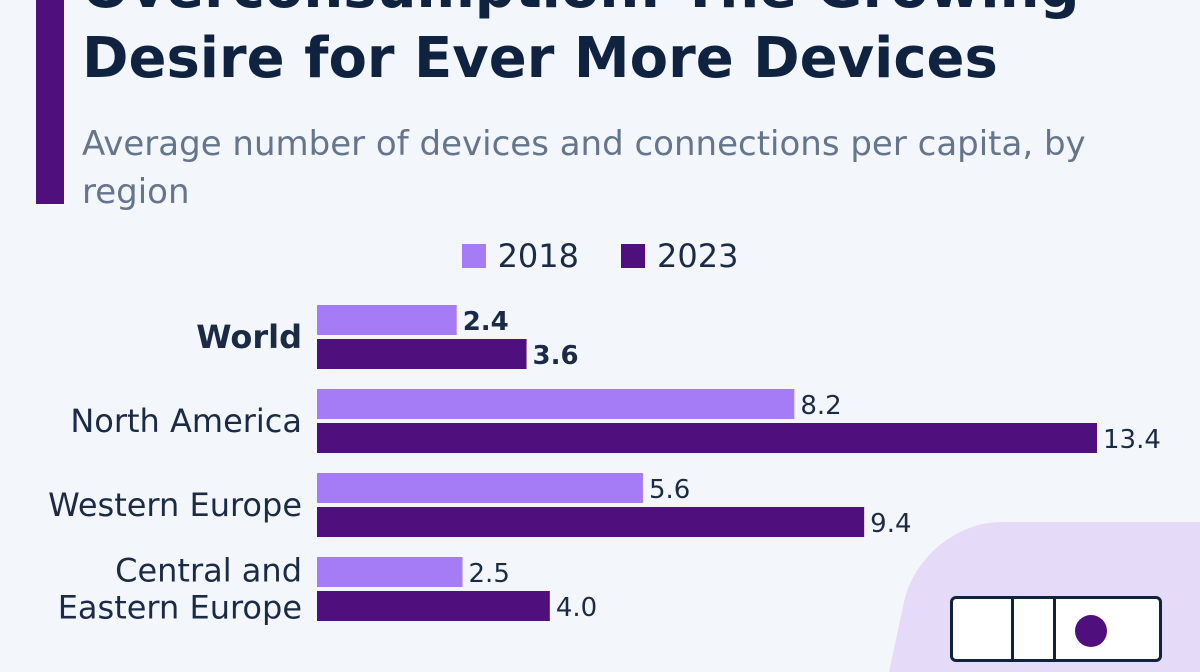  What do you see at coordinates (249, 337) in the screenshot?
I see `category-label: World` at bounding box center [249, 337].